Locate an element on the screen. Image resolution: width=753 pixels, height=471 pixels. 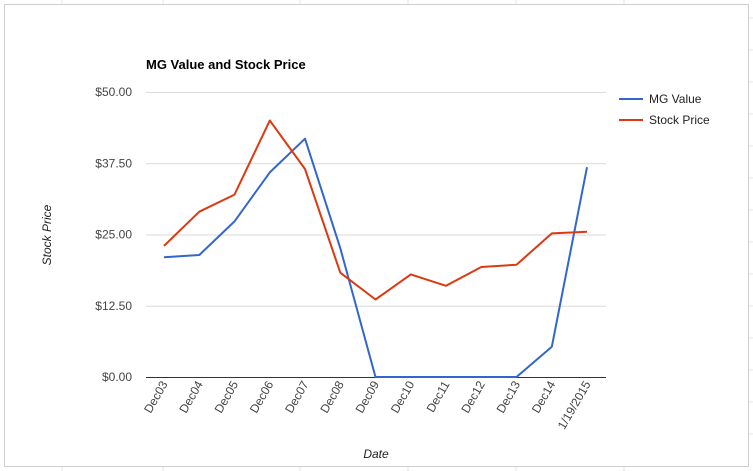
legend-label-mg-value: MG Value is located at coordinates (675, 99).